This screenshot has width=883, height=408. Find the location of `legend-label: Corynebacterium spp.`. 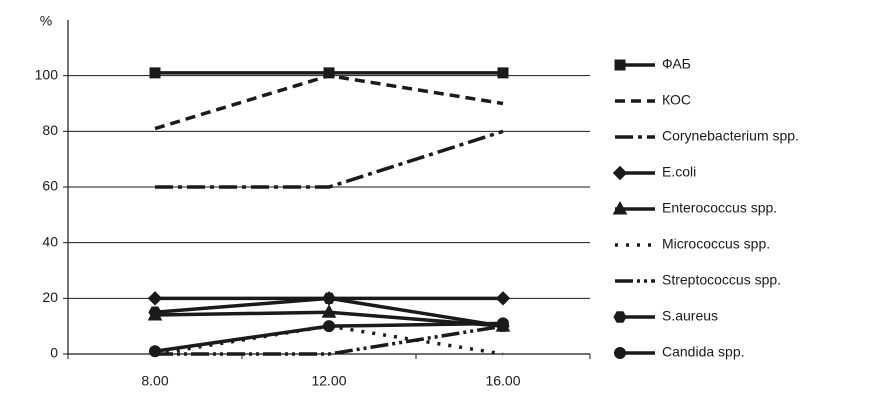

legend-label: Corynebacterium spp. is located at coordinates (730, 136).